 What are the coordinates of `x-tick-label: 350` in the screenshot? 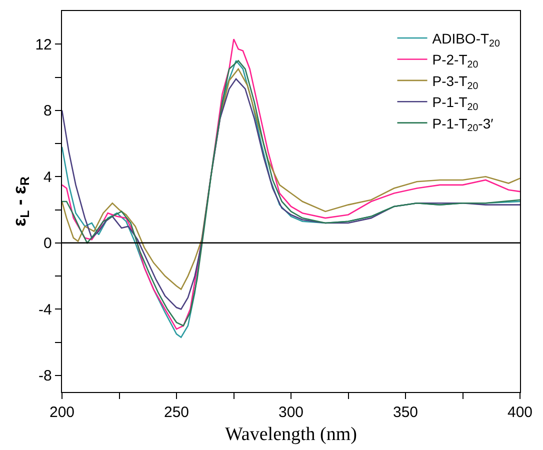 It's located at (405, 413).